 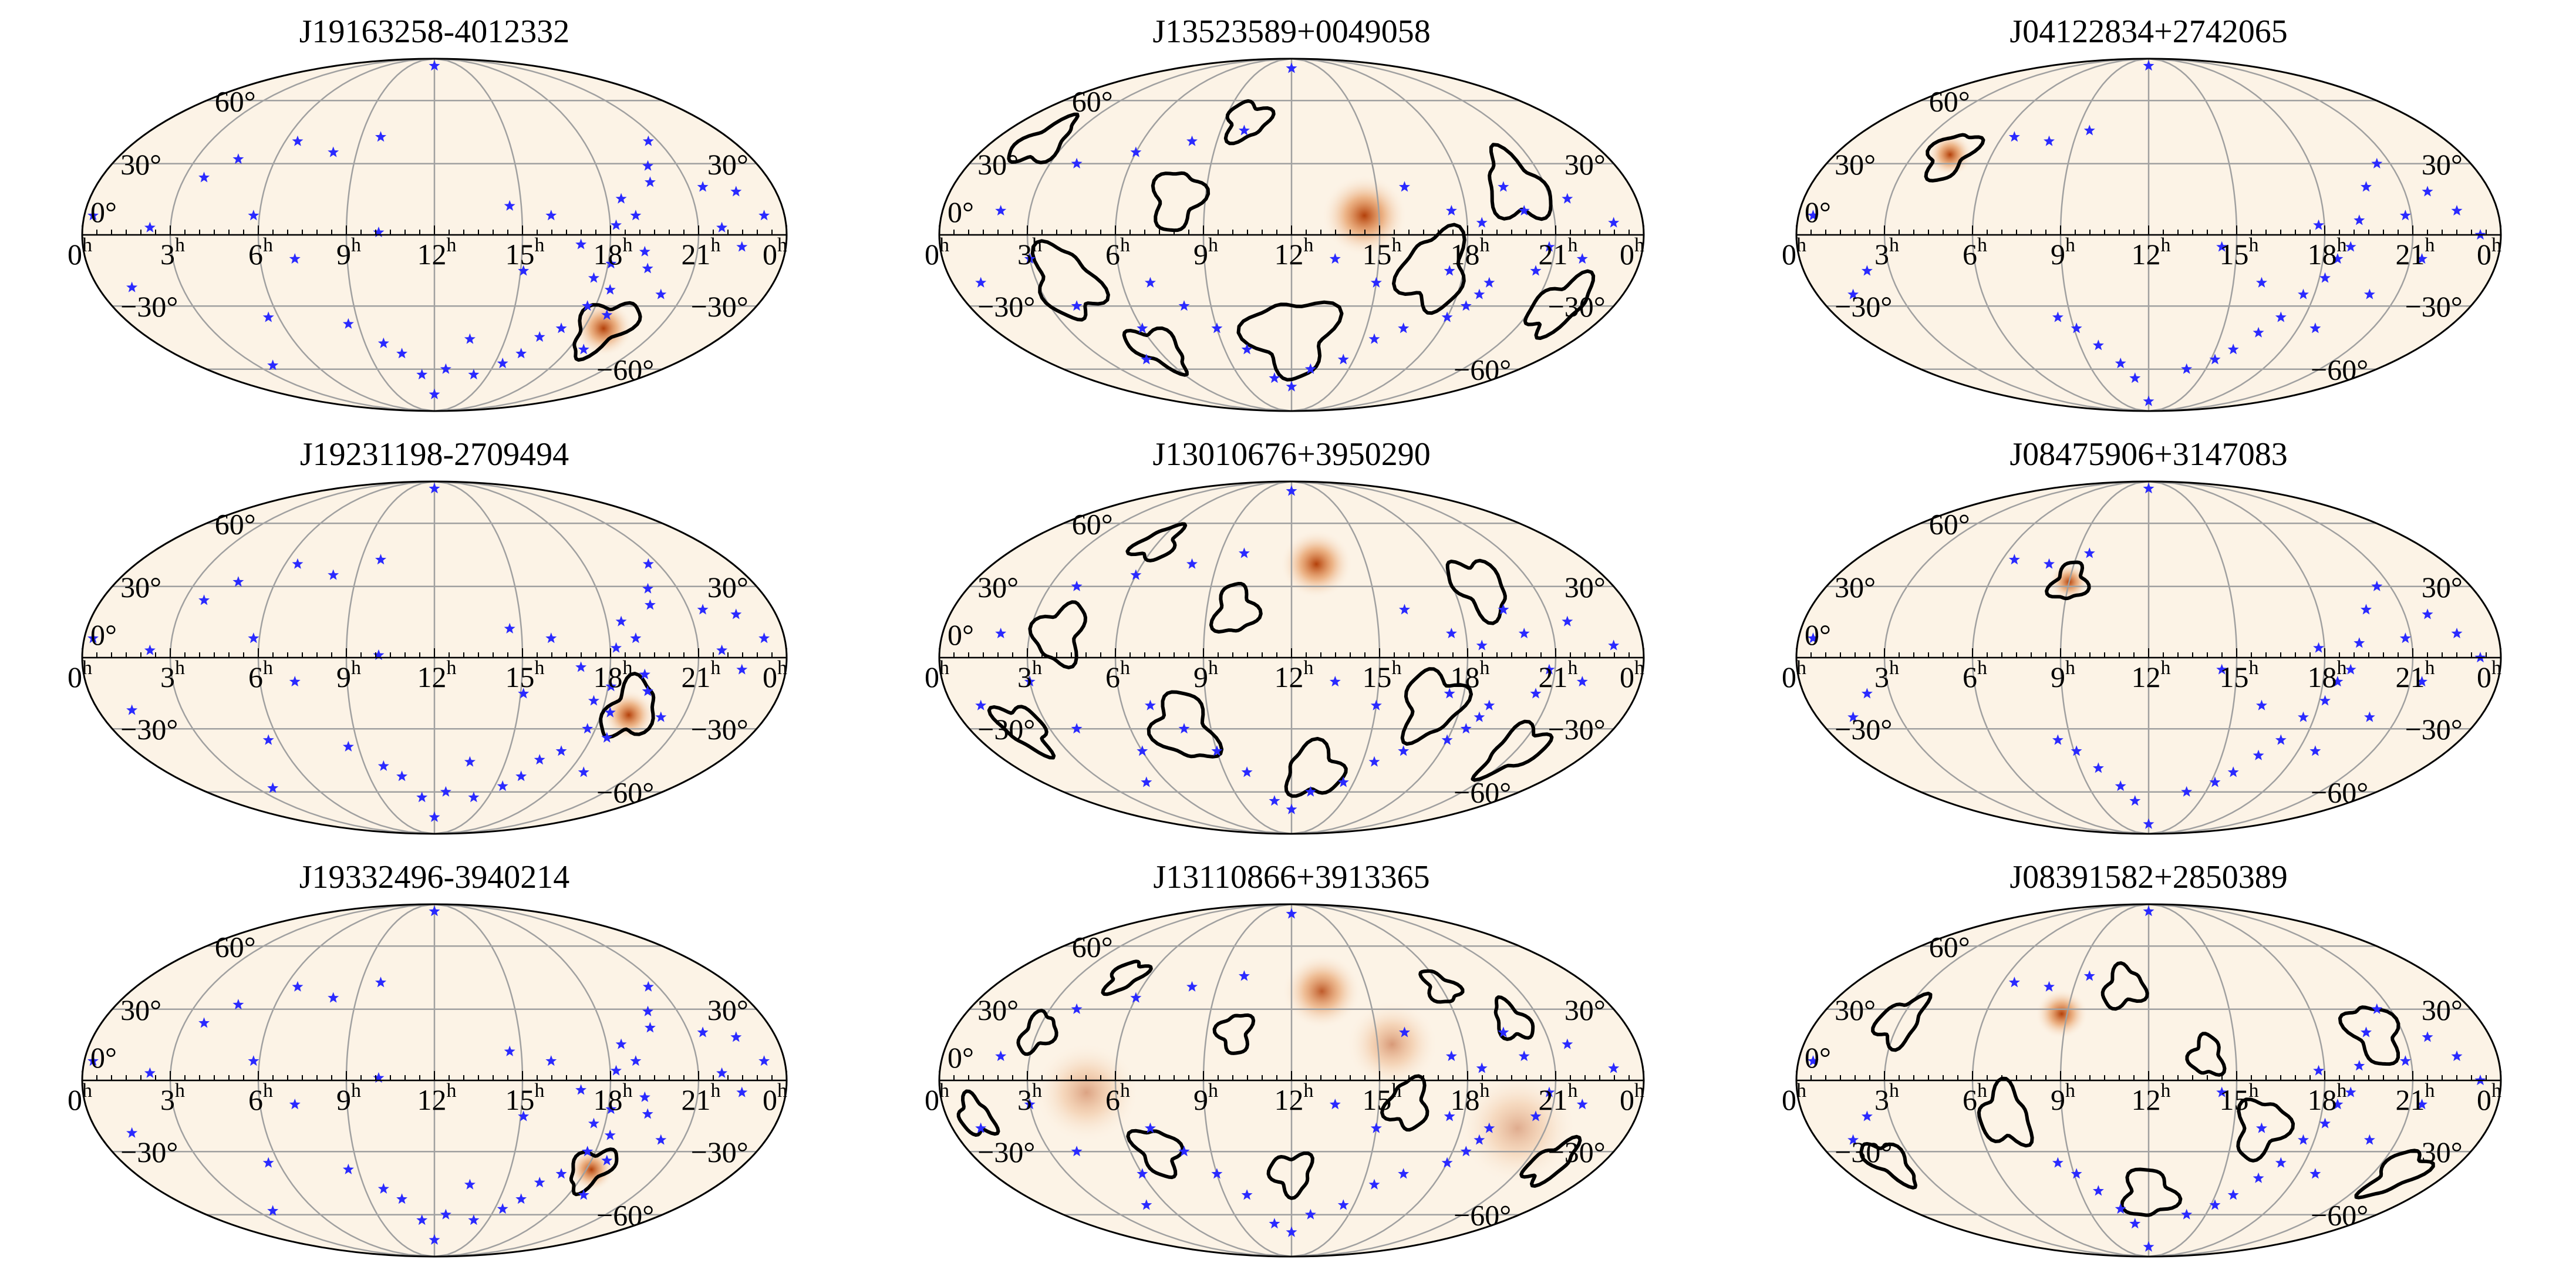 What do you see at coordinates (961, 1057) in the screenshot?
I see `dec-tick-label-right: 0°` at bounding box center [961, 1057].